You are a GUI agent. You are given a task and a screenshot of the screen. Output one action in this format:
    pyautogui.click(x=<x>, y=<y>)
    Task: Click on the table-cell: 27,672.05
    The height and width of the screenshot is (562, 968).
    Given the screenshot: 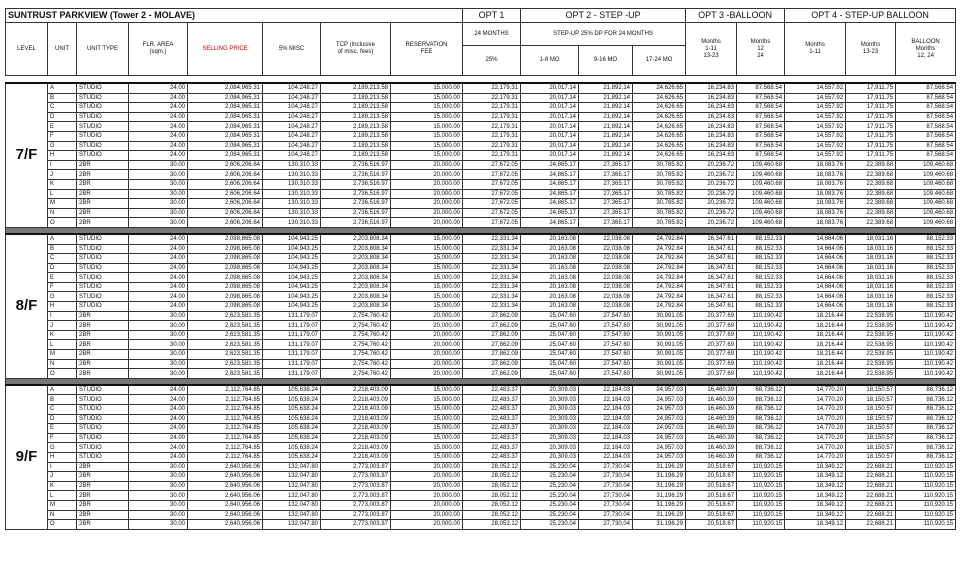 What is the action you would take?
    pyautogui.click(x=492, y=213)
    